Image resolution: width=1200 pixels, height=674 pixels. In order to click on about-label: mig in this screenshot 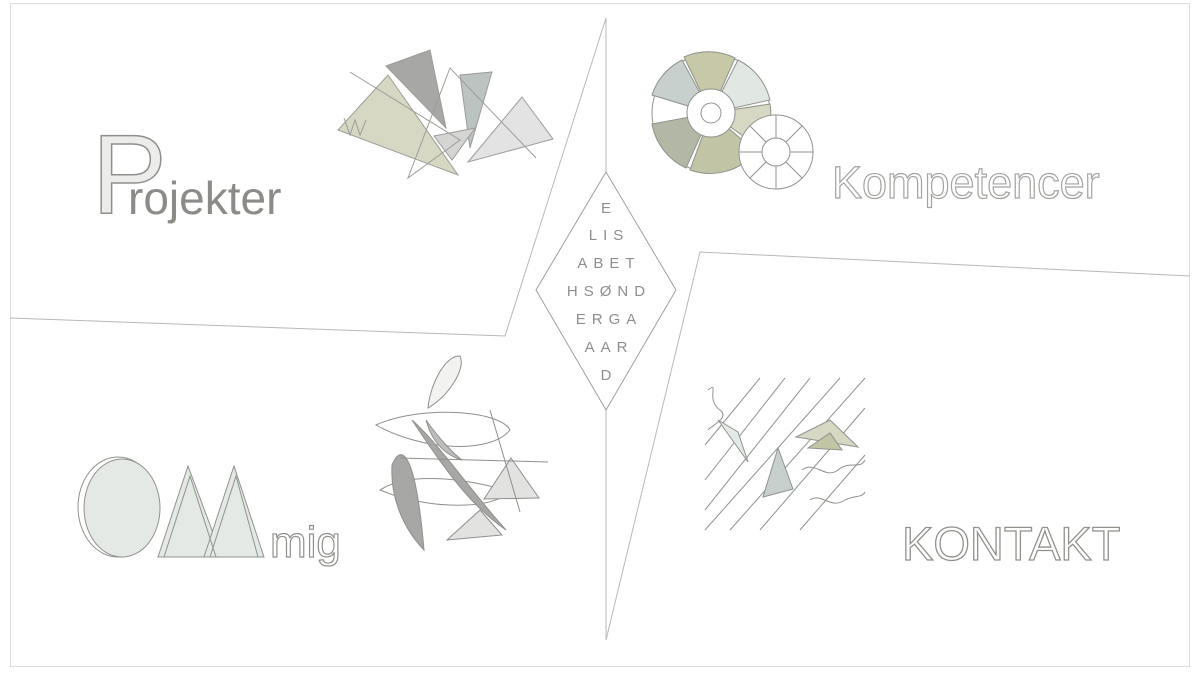, I will do `click(305, 542)`.